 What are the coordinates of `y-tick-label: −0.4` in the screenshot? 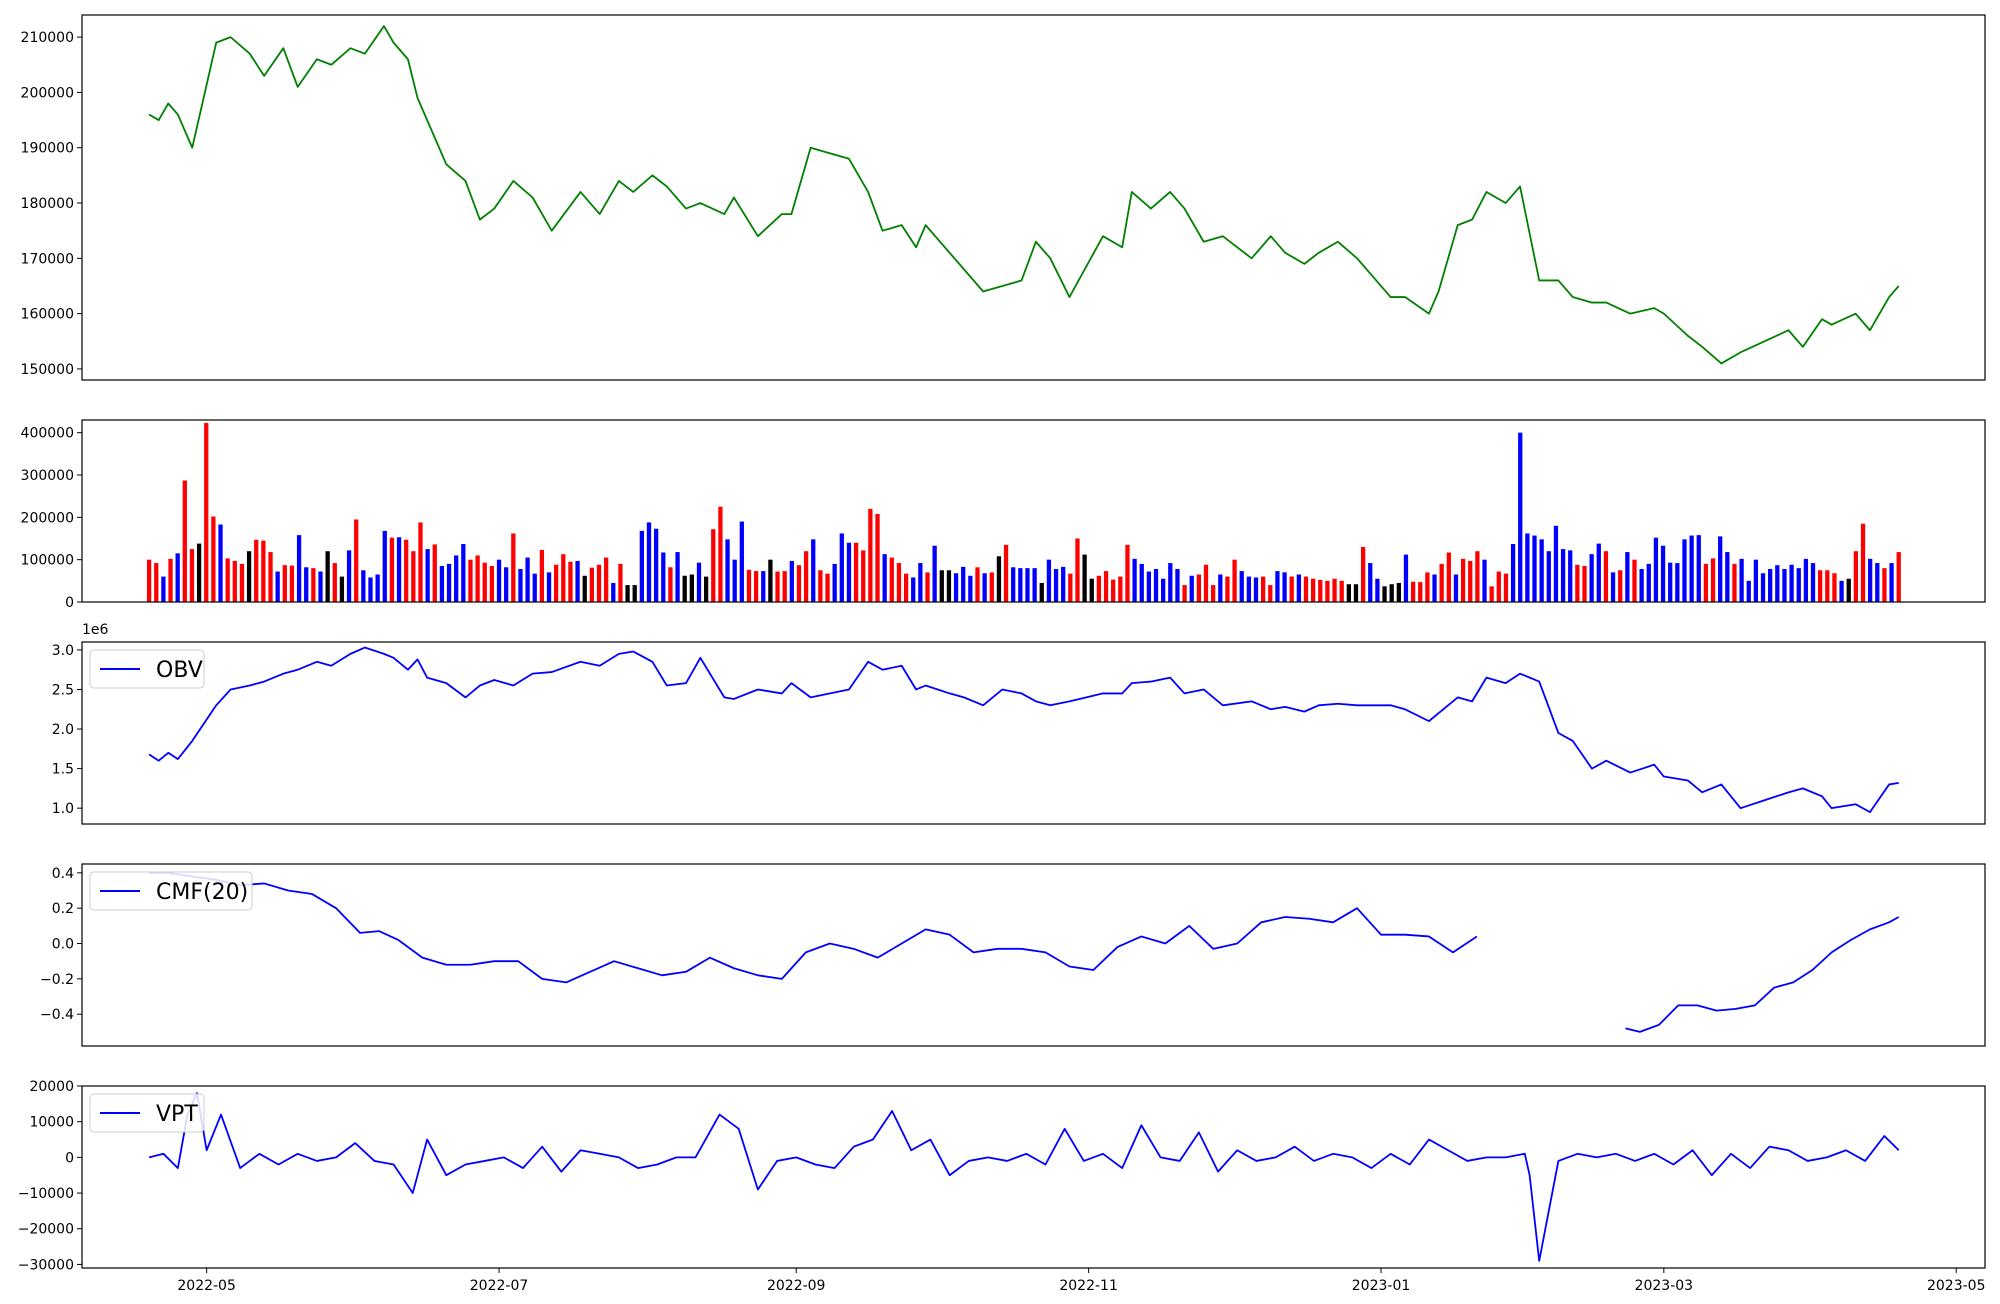 It's located at (57, 1015).